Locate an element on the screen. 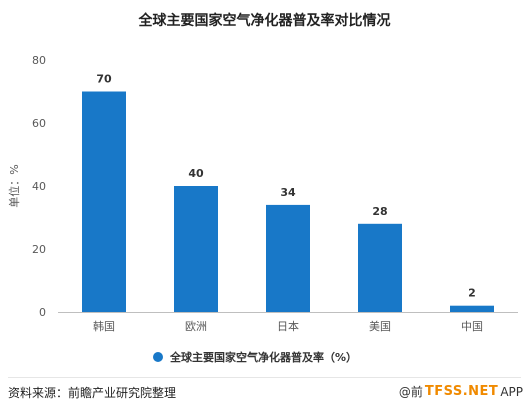  publisher-logo: @前 TFSS.NET APP is located at coordinates (461, 391).